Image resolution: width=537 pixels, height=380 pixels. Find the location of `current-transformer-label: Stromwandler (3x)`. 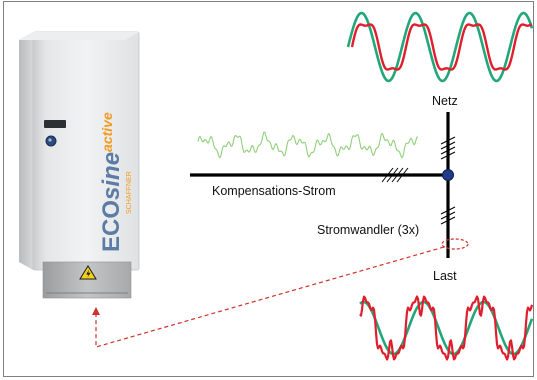

current-transformer-label: Stromwandler (3x) is located at coordinates (368, 230).